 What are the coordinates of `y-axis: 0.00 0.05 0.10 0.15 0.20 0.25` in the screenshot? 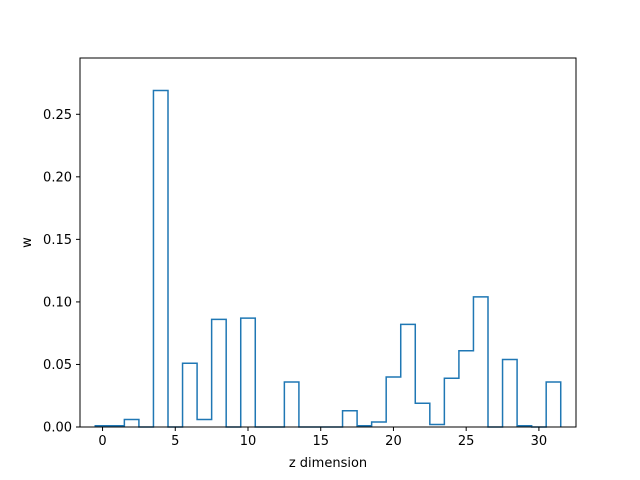 It's located at (61, 272).